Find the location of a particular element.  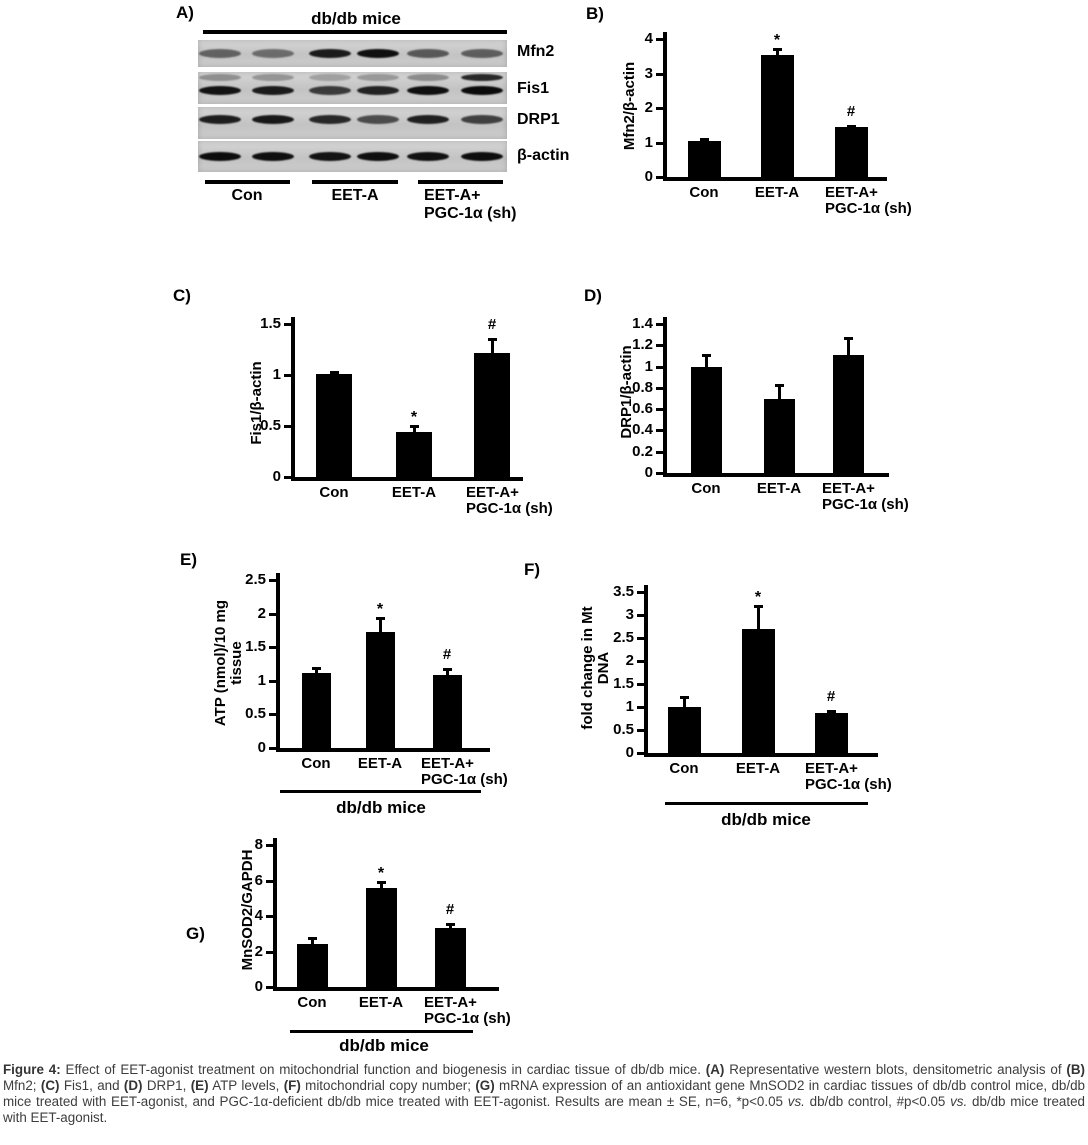

panel-a-letter: A) is located at coordinates (185, 12).